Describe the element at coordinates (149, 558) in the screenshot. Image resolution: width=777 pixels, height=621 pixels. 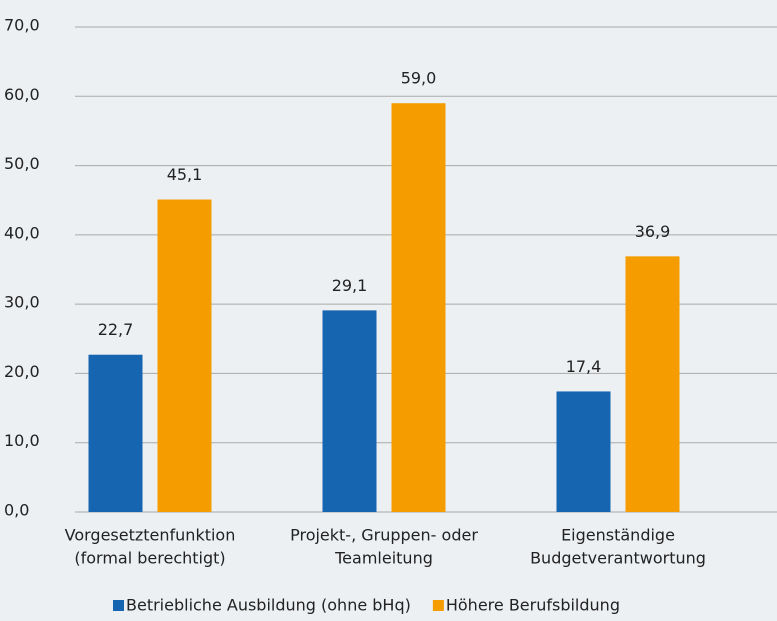
I see `x-tick-label: (formal berechtigt)` at that location.